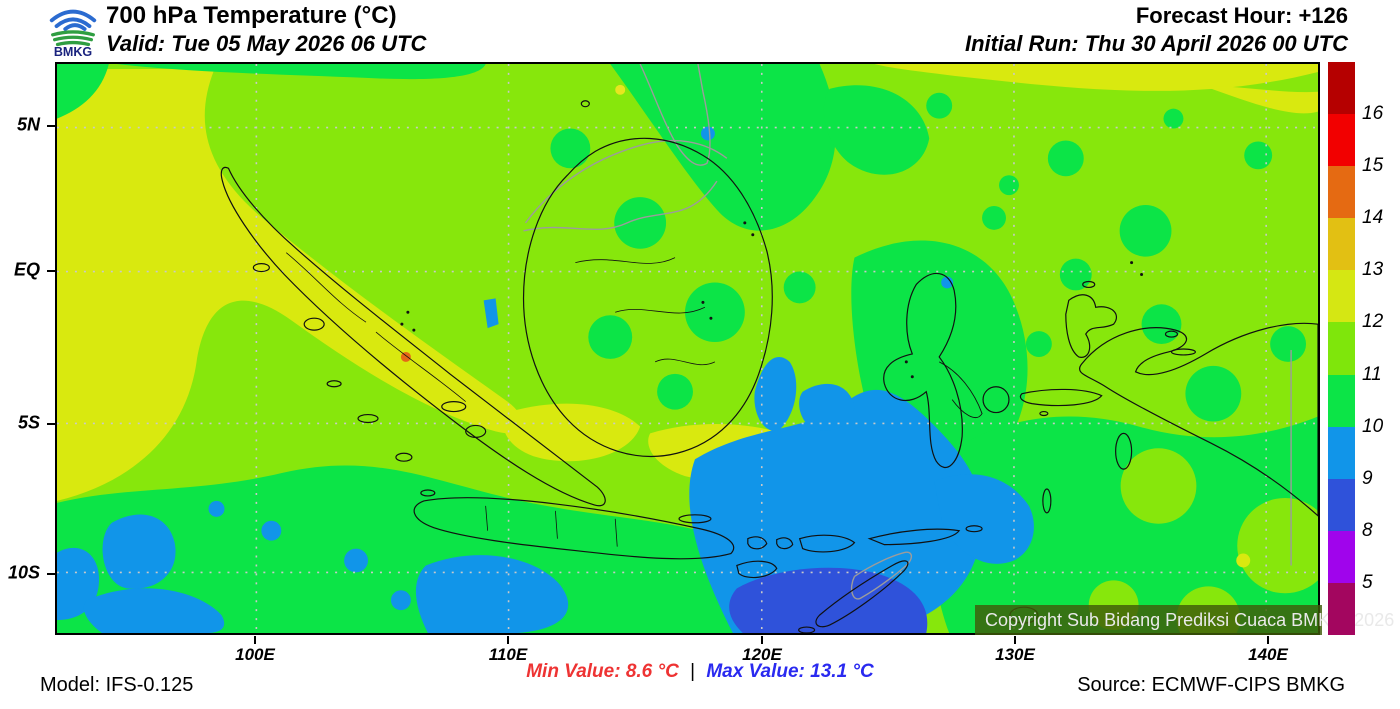  What do you see at coordinates (762, 654) in the screenshot?
I see `x-axis-label-120e: 120E` at bounding box center [762, 654].